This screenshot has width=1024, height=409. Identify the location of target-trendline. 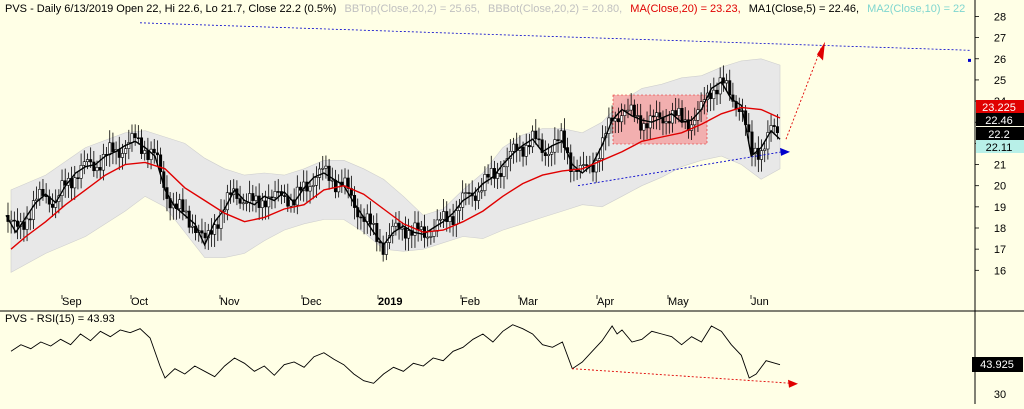
(803, 94).